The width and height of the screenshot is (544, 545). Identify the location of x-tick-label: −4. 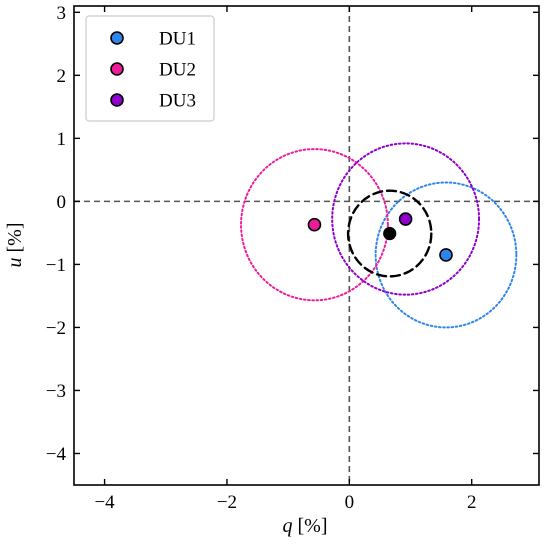
(104, 502).